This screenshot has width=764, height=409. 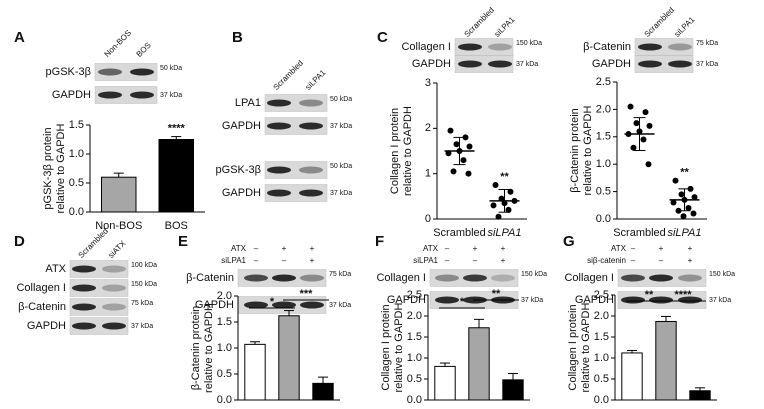 What do you see at coordinates (196, 348) in the screenshot?
I see `y-axis-label-line: β-Catenin protein` at bounding box center [196, 348].